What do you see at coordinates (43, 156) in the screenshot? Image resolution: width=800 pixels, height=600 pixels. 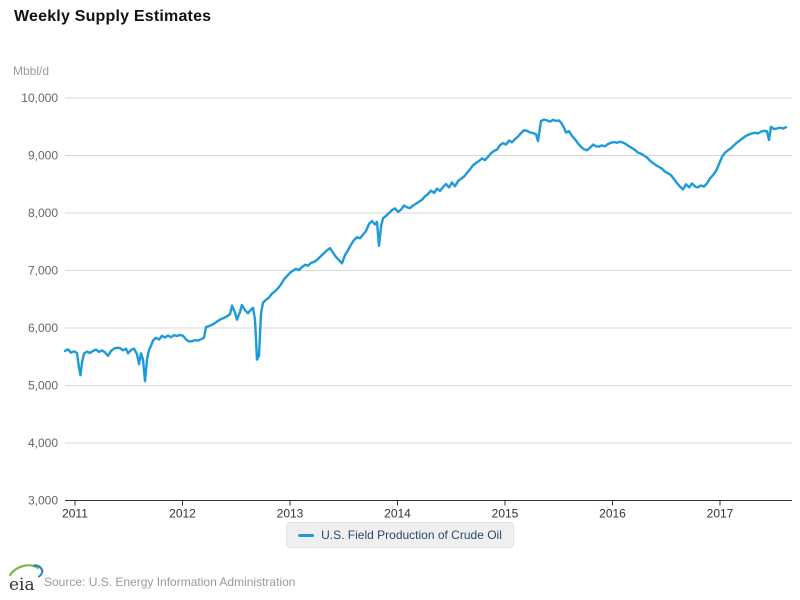 I see `y-axis-tick-label: 9,000` at bounding box center [43, 156].